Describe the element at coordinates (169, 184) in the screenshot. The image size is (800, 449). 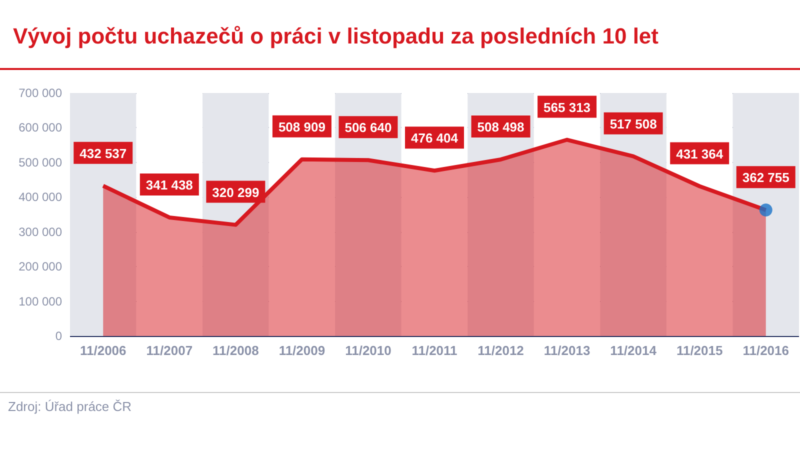
I see `data-label: 341 438` at that location.